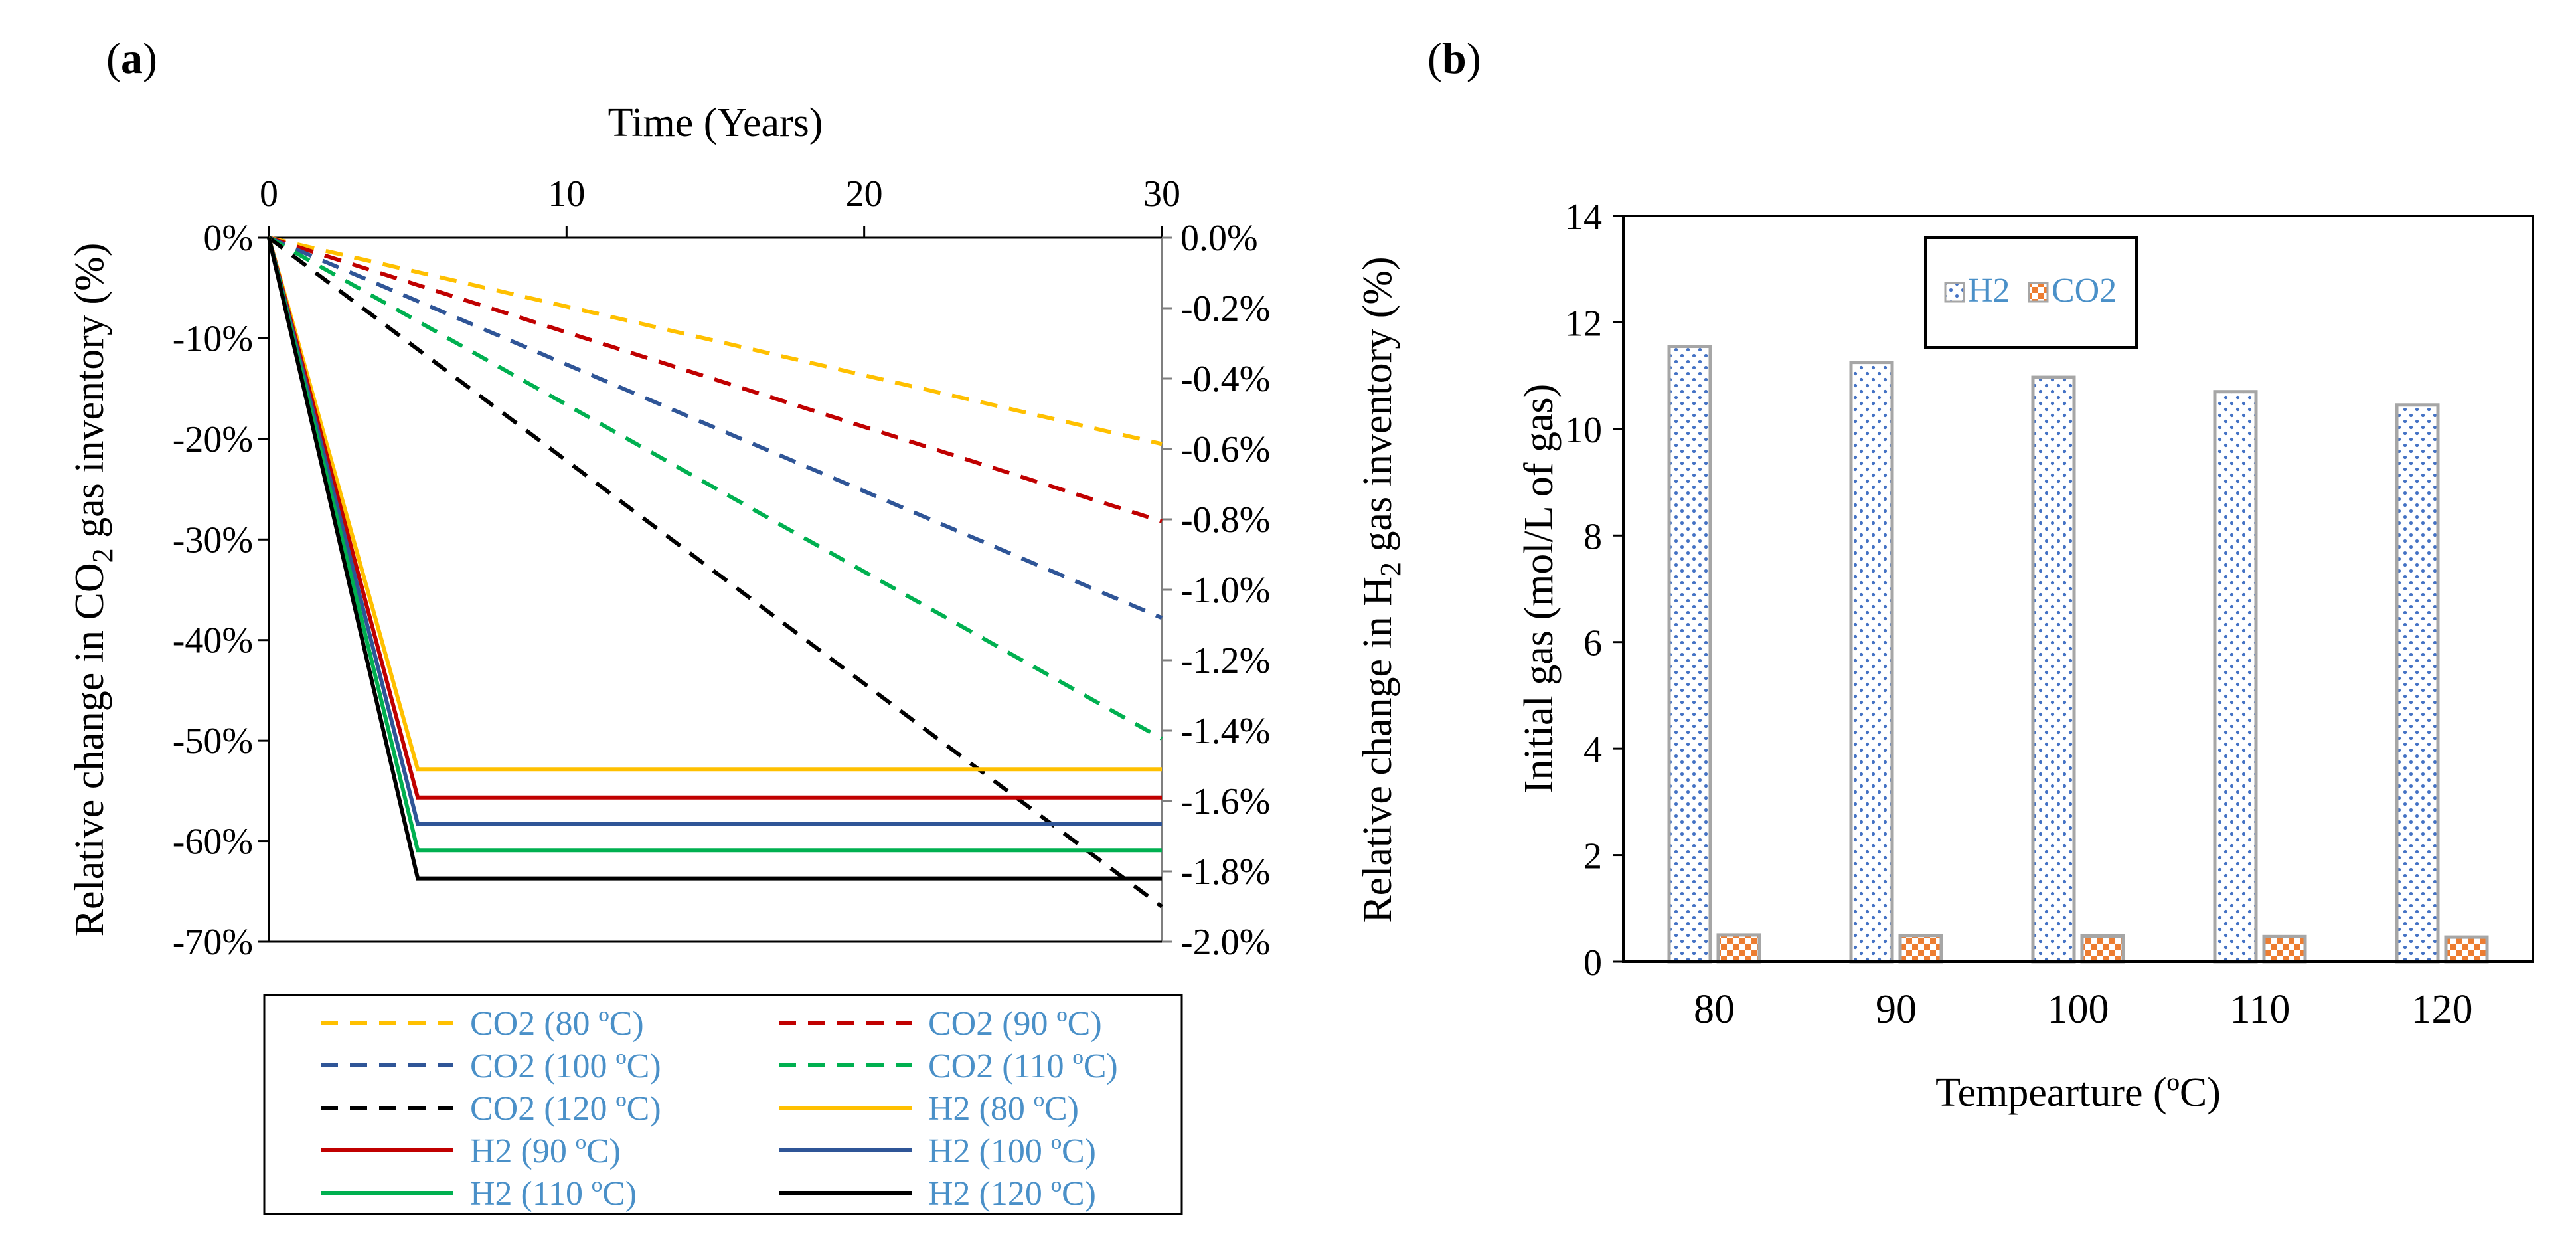 The image size is (2576, 1238). What do you see at coordinates (2078, 1009) in the screenshot?
I see `chart-b-x-tick-label: 100` at bounding box center [2078, 1009].